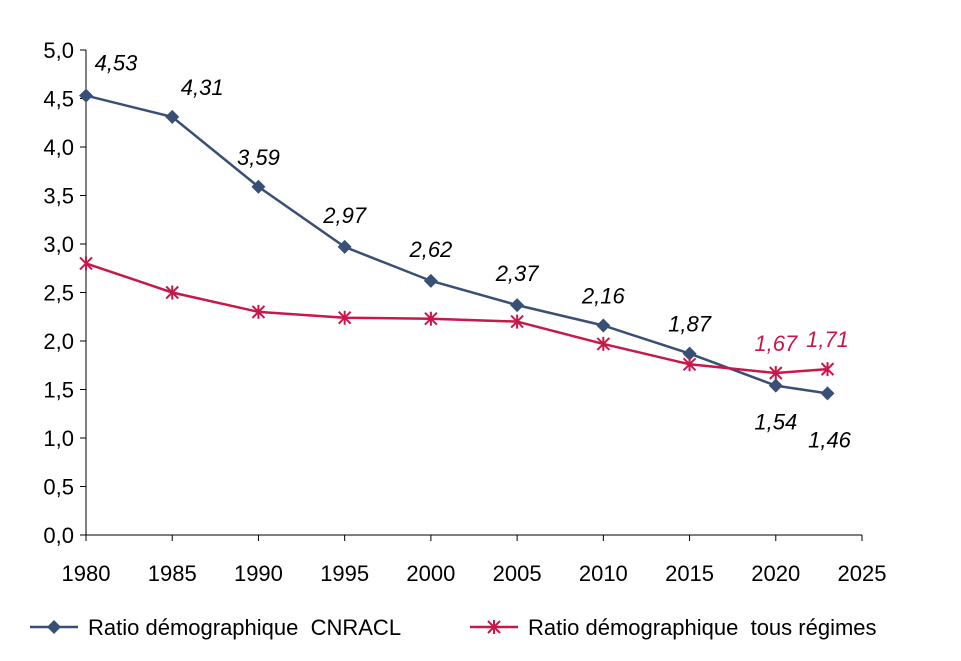  I want to click on y-tick-label: 3,5, so click(58, 196).